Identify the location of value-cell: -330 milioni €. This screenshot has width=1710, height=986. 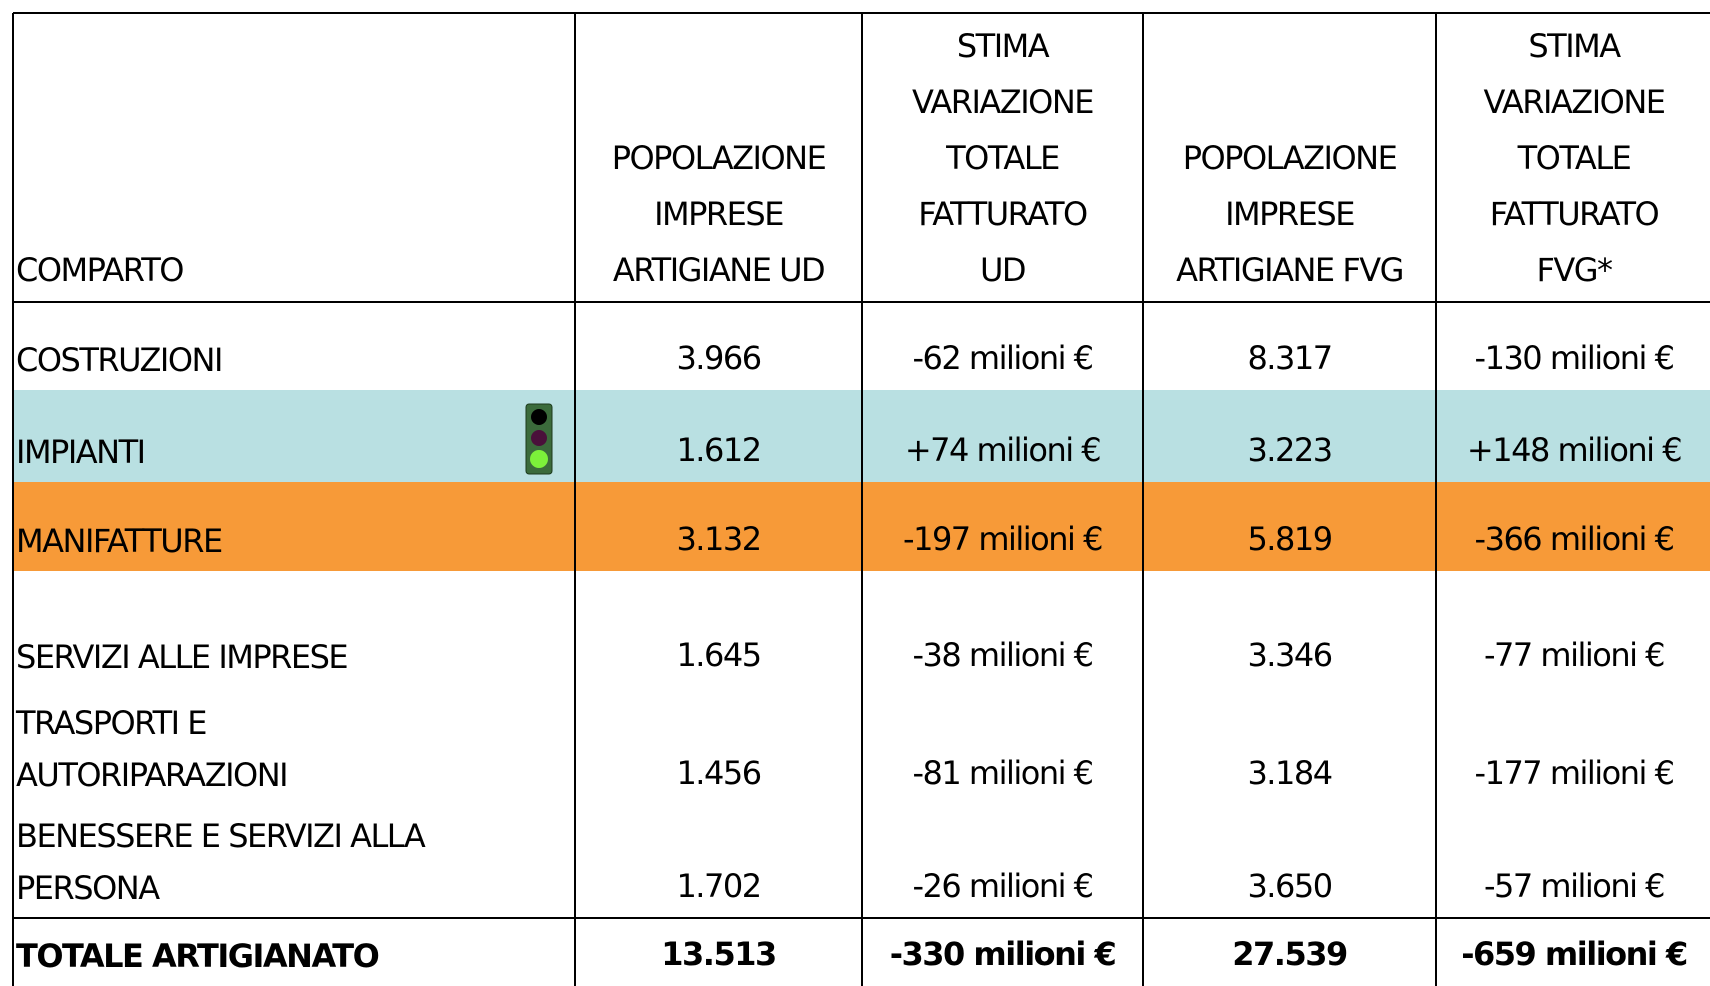
(1003, 954).